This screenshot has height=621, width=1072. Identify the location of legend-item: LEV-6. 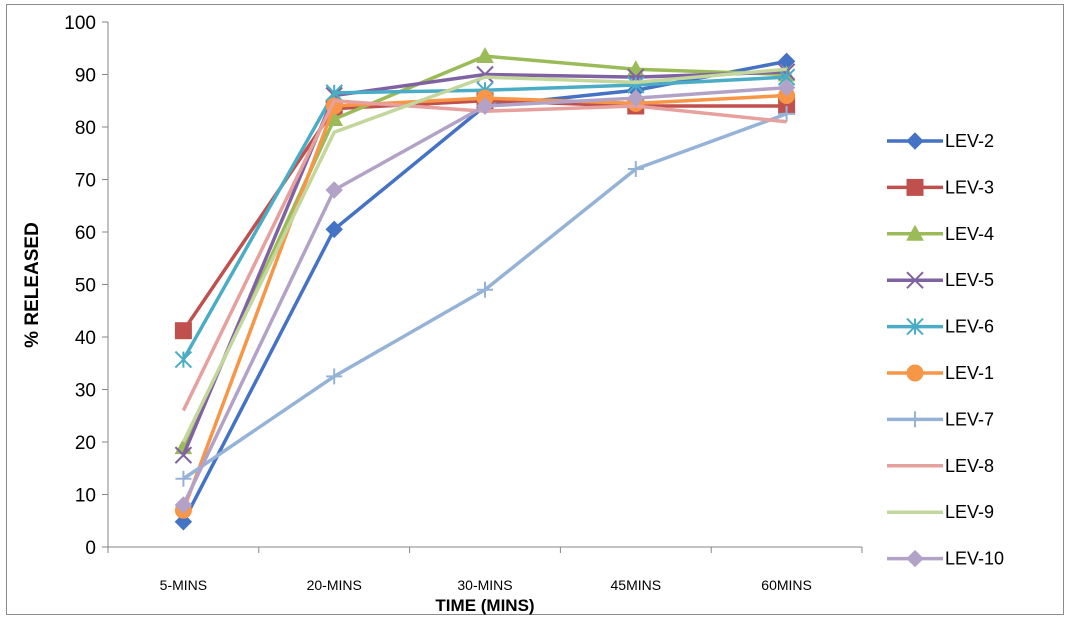
(940, 327).